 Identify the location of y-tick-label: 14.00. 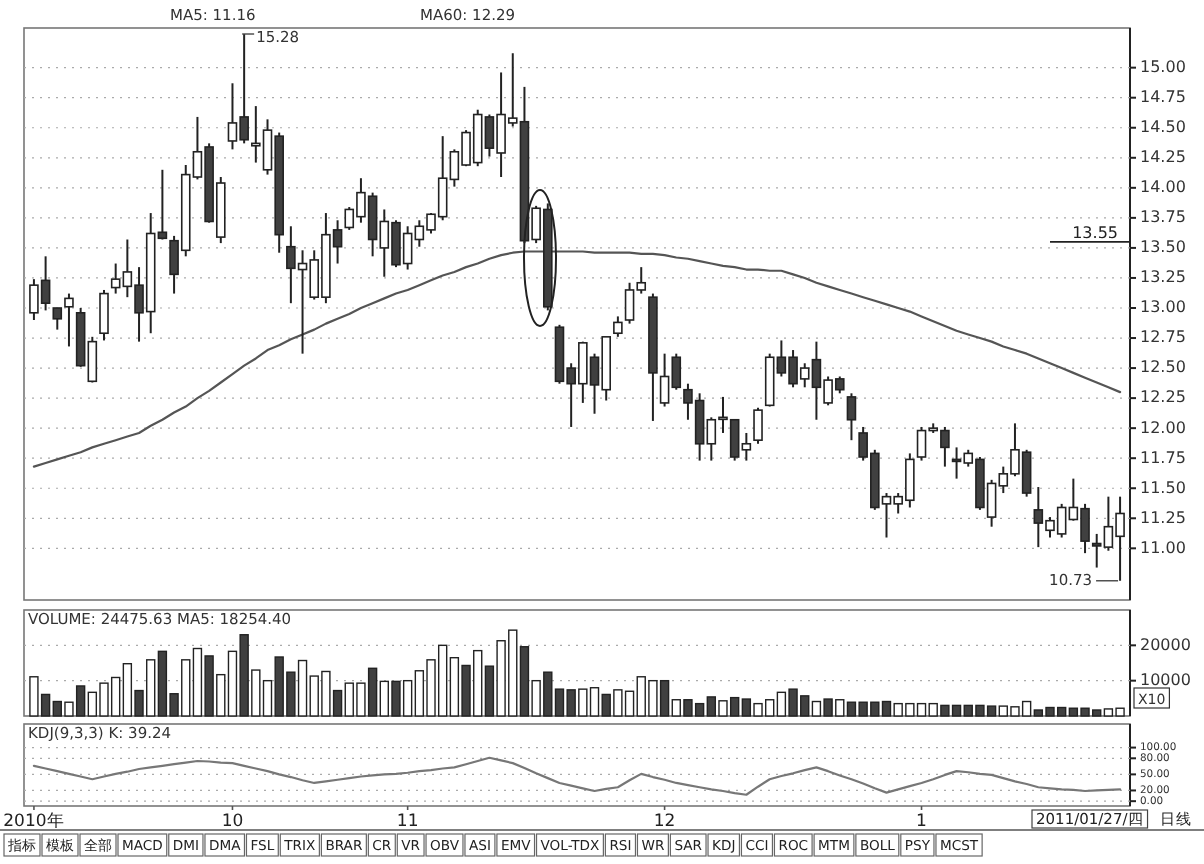
(1163, 187).